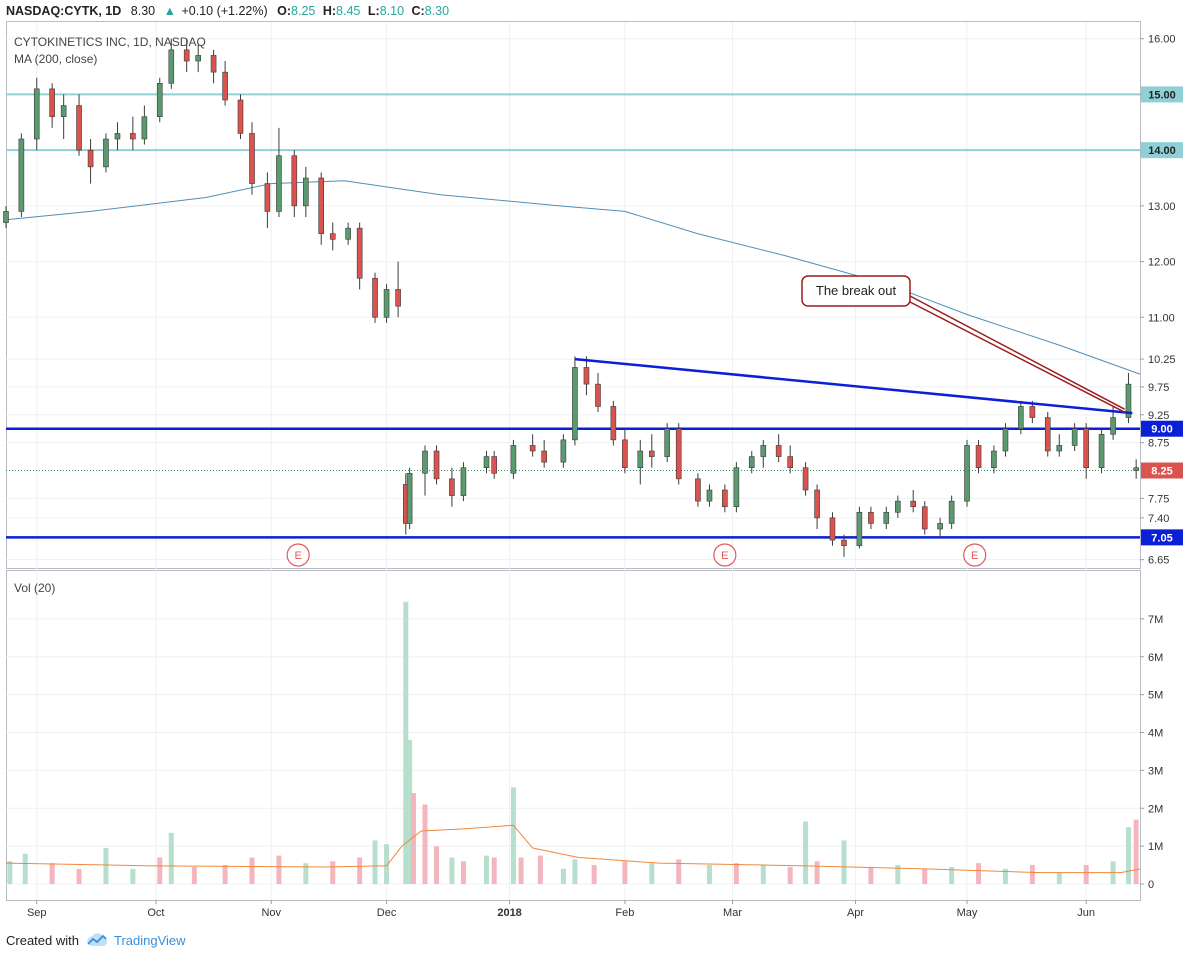 Image resolution: width=1185 pixels, height=955 pixels. Describe the element at coordinates (1162, 151) in the screenshot. I see `price-label-text: 14.00` at that location.